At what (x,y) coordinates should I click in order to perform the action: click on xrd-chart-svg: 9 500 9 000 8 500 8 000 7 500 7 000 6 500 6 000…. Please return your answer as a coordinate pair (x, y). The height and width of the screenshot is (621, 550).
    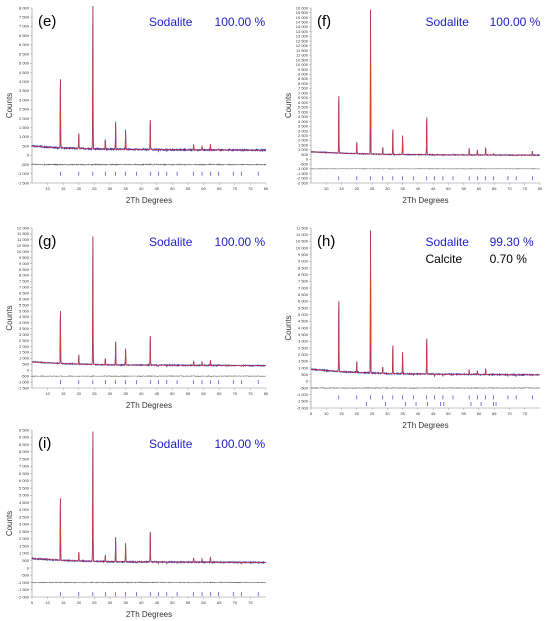
    Looking at the image, I should click on (136, 523).